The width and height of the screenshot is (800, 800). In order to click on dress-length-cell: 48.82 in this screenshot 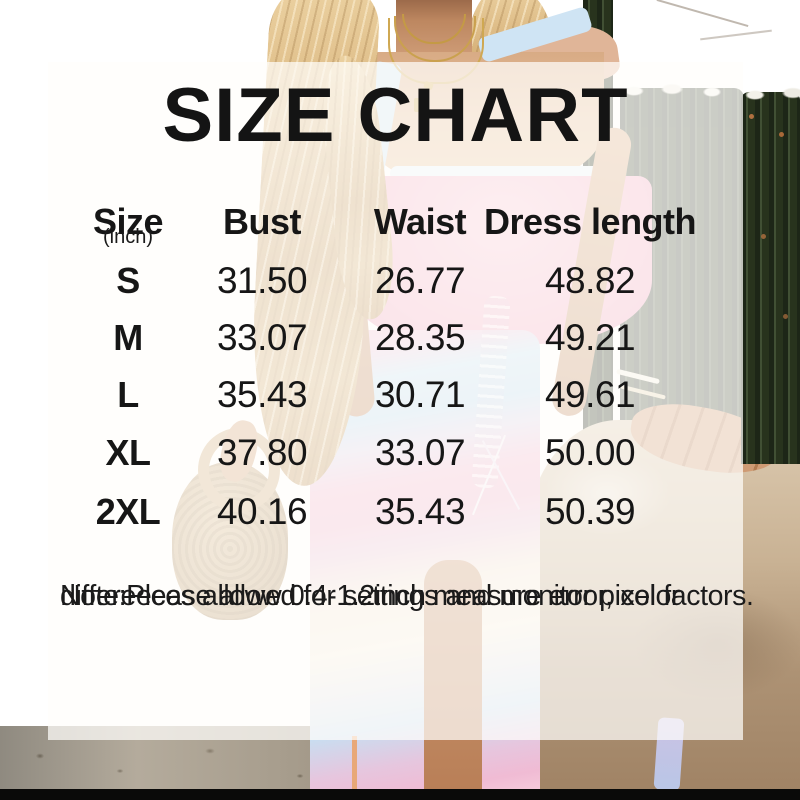, I will do `click(590, 280)`.